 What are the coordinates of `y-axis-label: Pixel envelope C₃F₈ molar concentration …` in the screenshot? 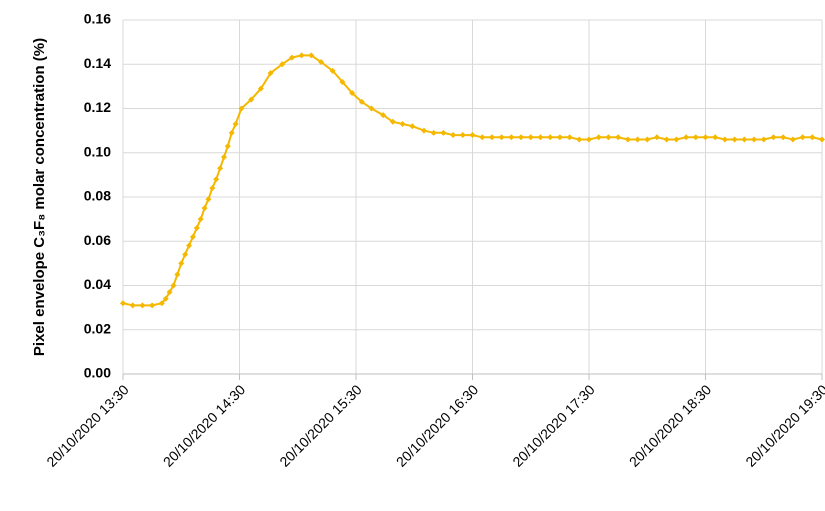 It's located at (39, 197).